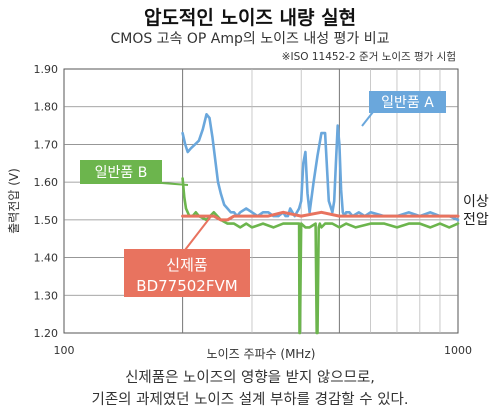  What do you see at coordinates (250, 378) in the screenshot?
I see `conclusion-line-1: 신제품은 노이즈의 영향을 받지 않으므로,` at bounding box center [250, 378].